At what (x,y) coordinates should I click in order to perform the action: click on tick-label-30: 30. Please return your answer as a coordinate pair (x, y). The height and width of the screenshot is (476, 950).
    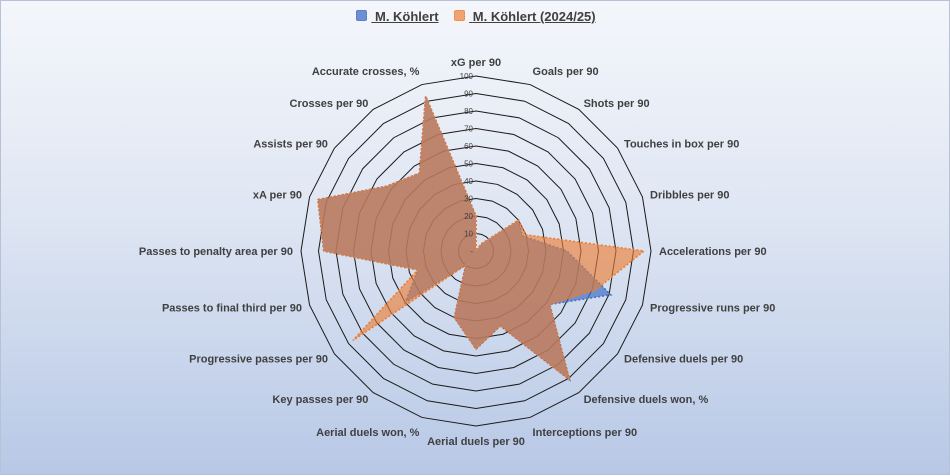
    Looking at the image, I should click on (468, 199).